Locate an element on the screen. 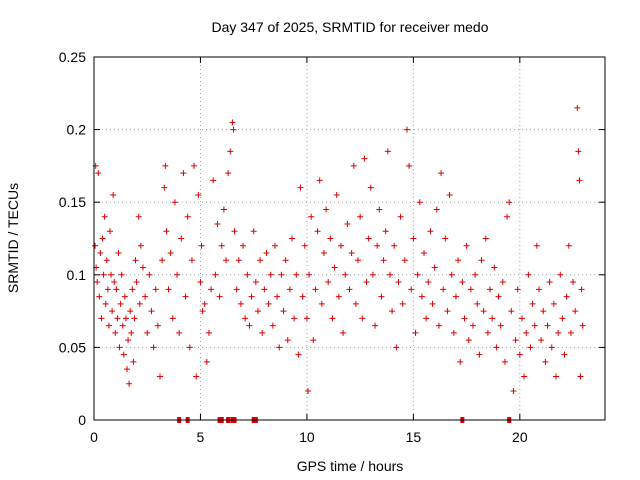 The image size is (640, 480). x-tick-label: 20 is located at coordinates (520, 437).